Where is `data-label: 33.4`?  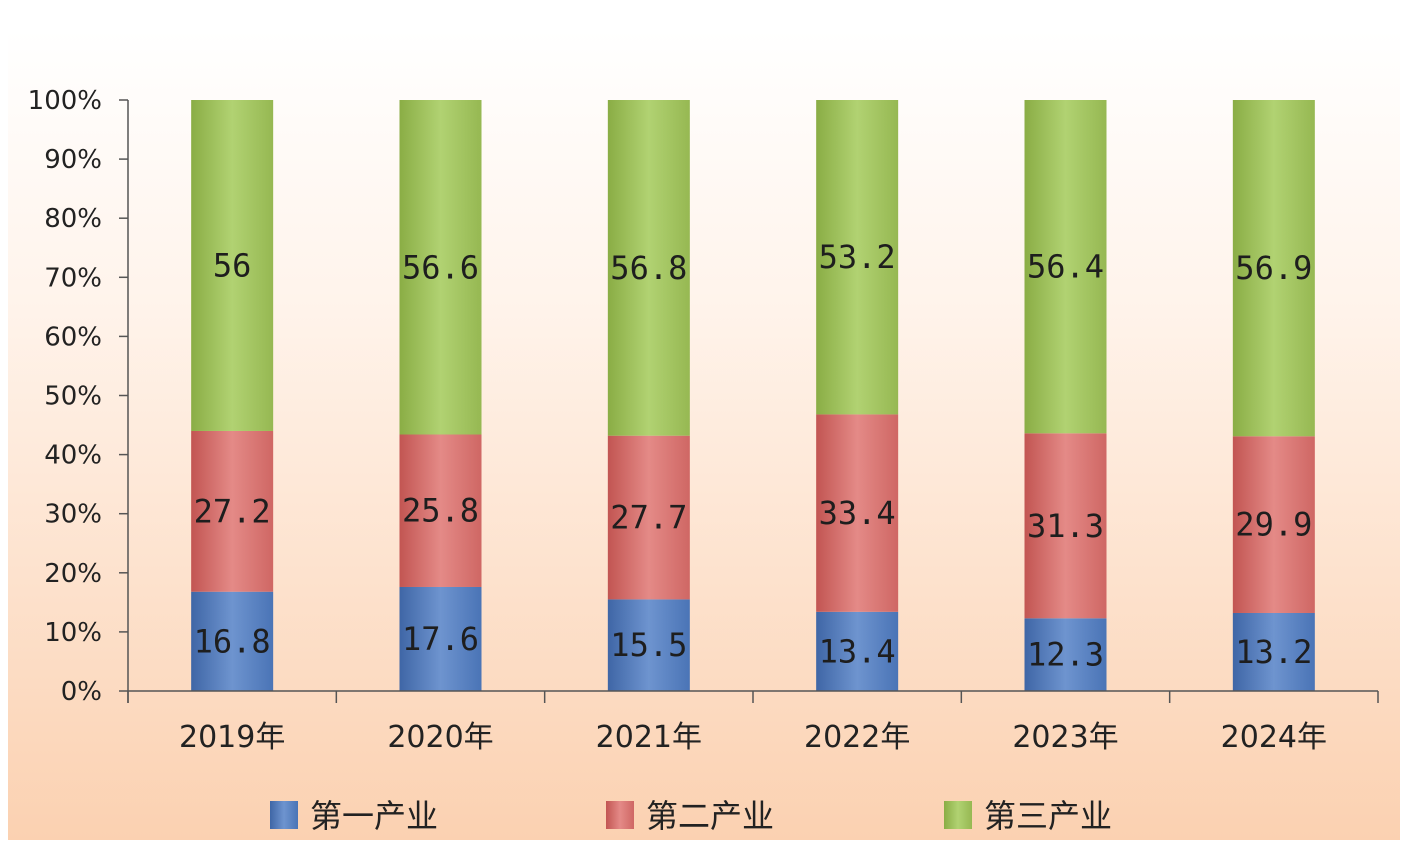 data-label: 33.4 is located at coordinates (857, 513).